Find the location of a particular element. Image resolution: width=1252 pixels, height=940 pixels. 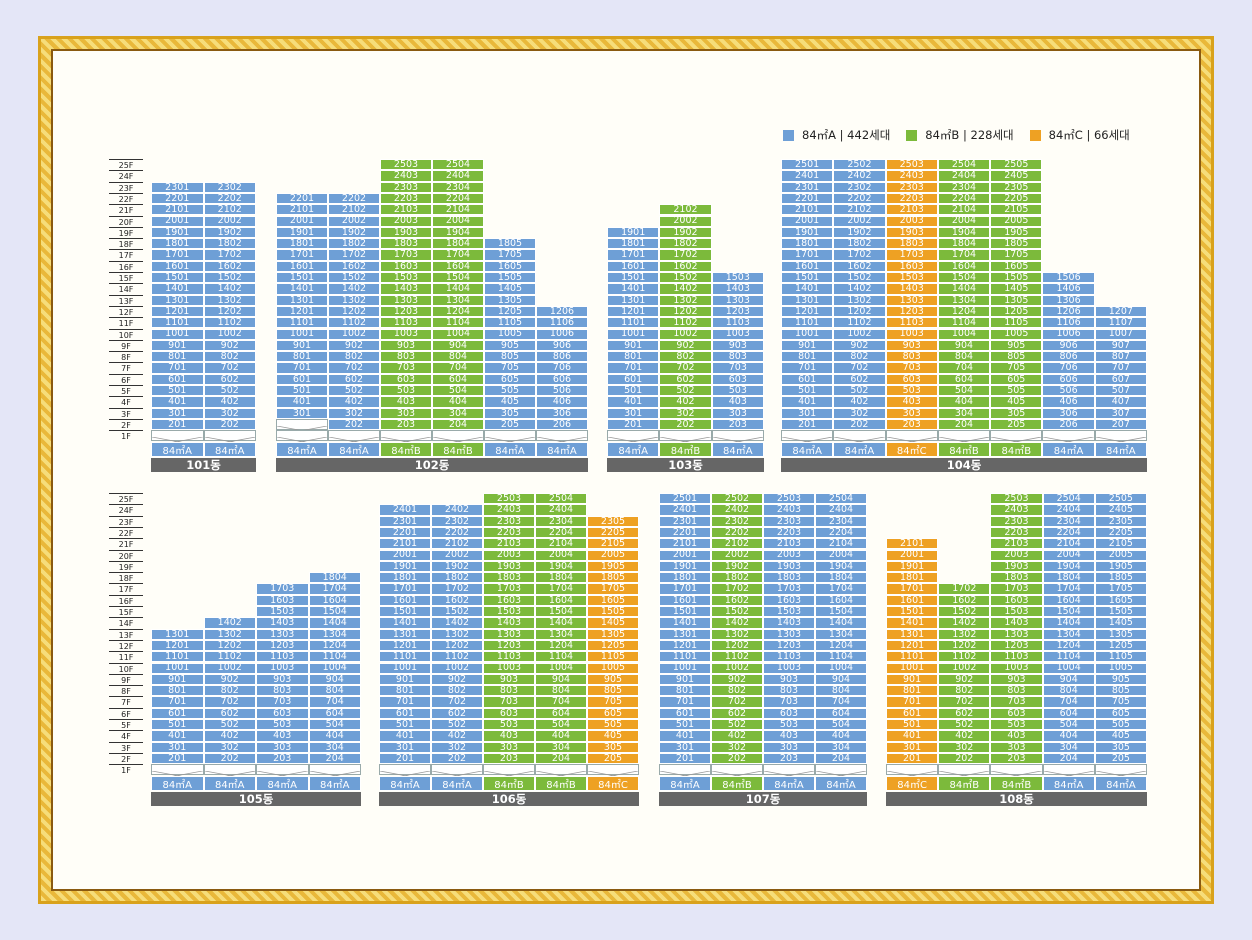

unit-cell: 1804 is located at coordinates (458, 244).